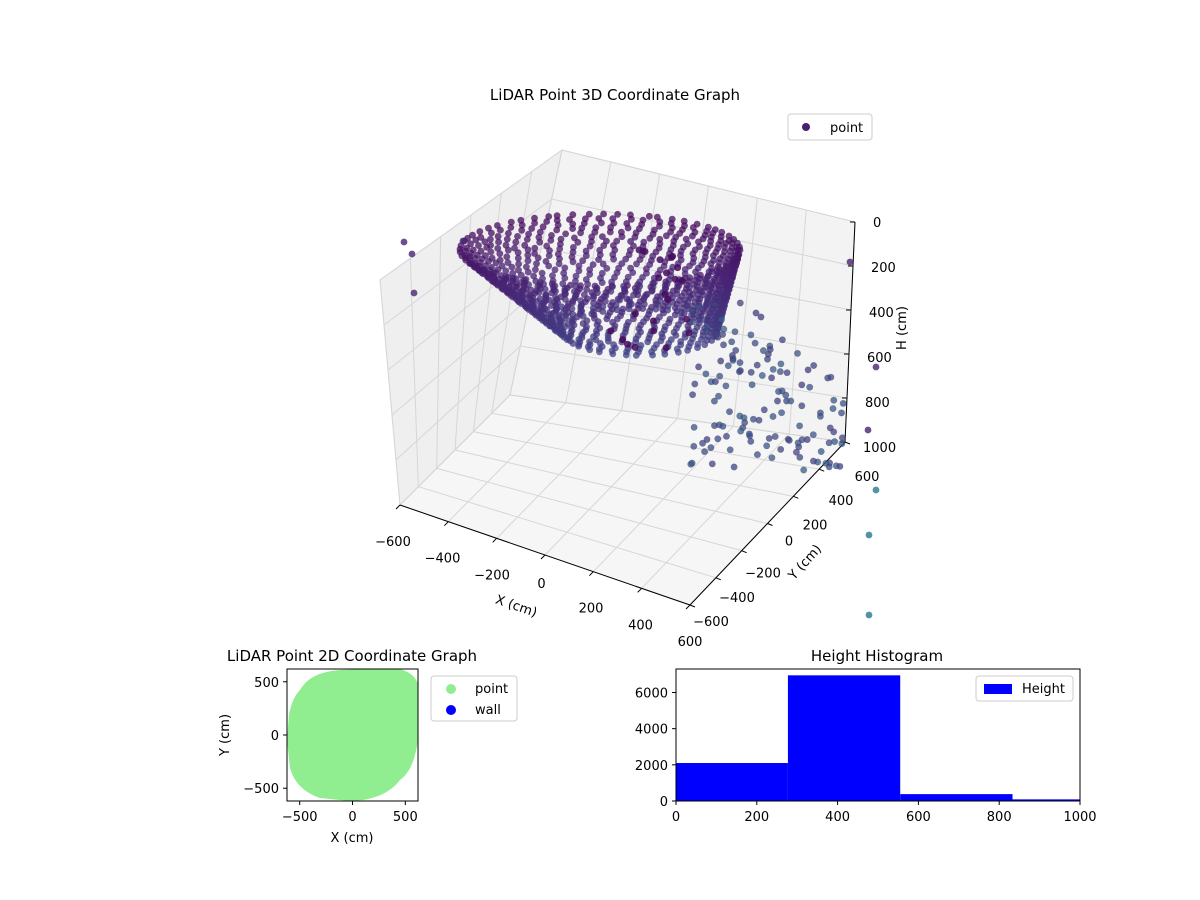 Image resolution: width=1200 pixels, height=900 pixels. What do you see at coordinates (488, 710) in the screenshot?
I see `legend-label-wall: wall` at bounding box center [488, 710].